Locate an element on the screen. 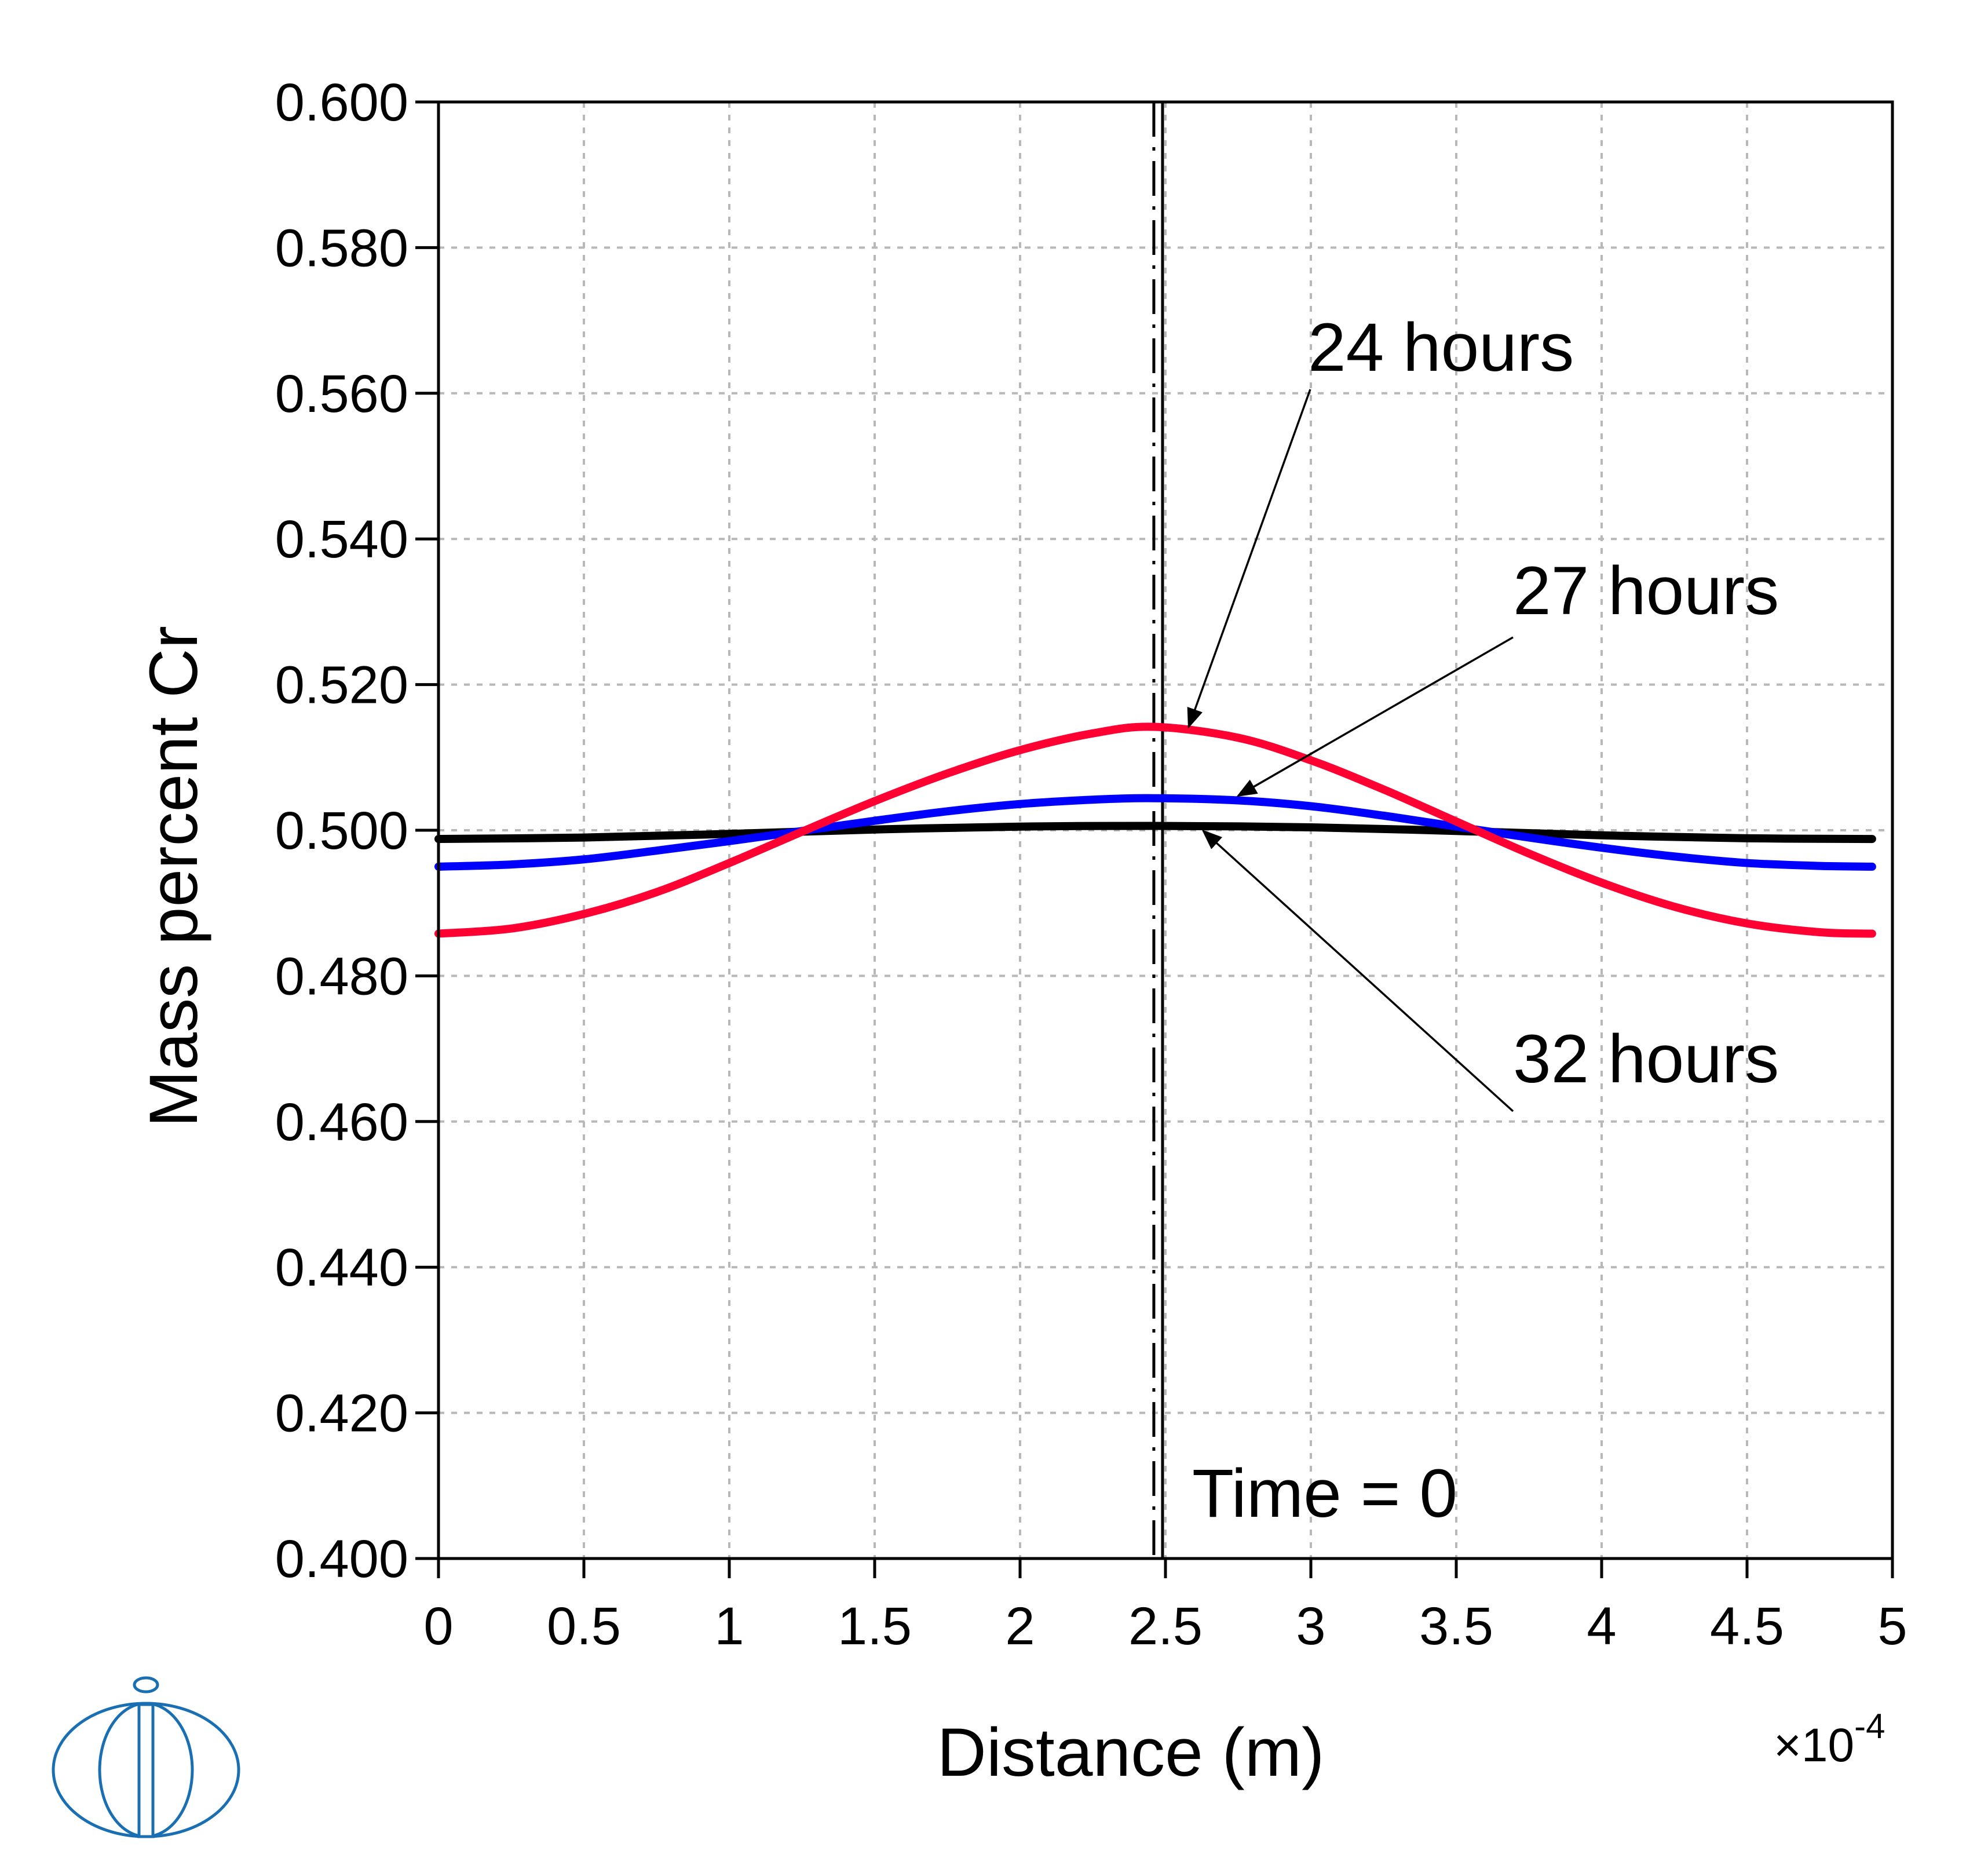  y-tick-label: 0.460 is located at coordinates (341, 1122).